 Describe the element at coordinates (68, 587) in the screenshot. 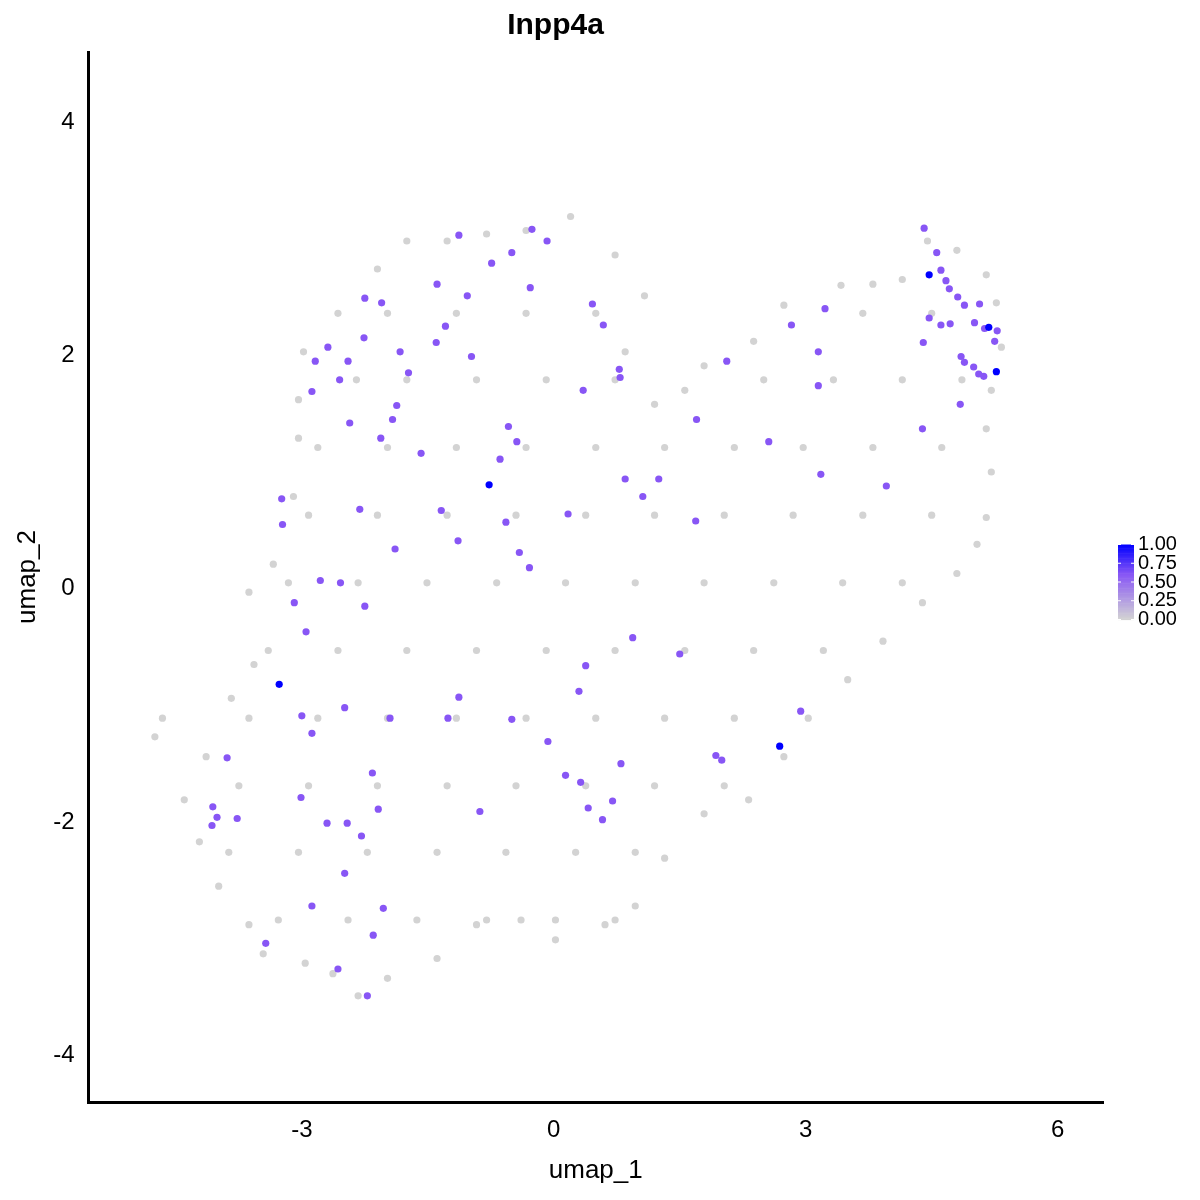

I see `y-tick-label: 0` at that location.